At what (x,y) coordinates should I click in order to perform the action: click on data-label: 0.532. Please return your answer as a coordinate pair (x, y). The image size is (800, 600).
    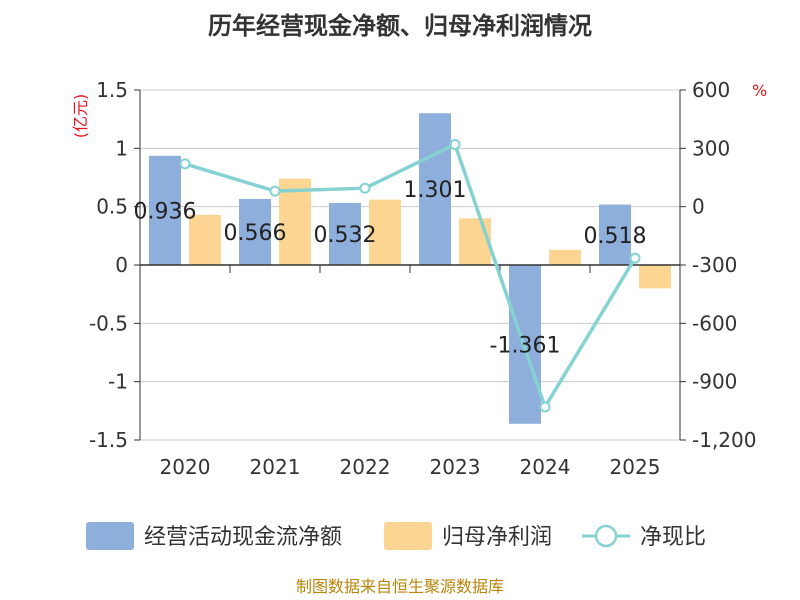
    Looking at the image, I should click on (345, 235).